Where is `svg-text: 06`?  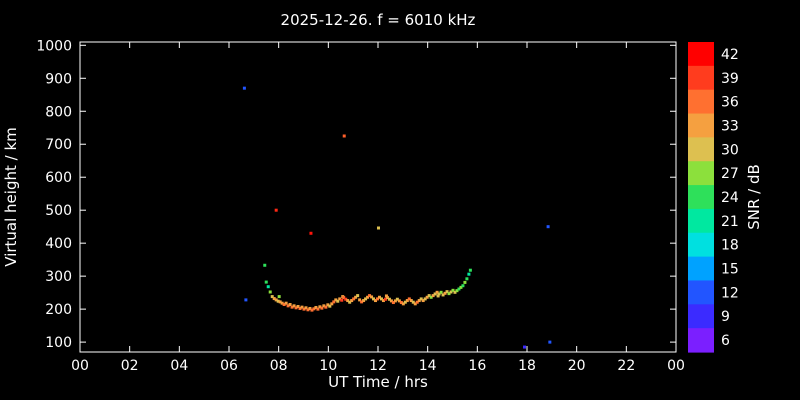 svg-text: 06 is located at coordinates (229, 366).